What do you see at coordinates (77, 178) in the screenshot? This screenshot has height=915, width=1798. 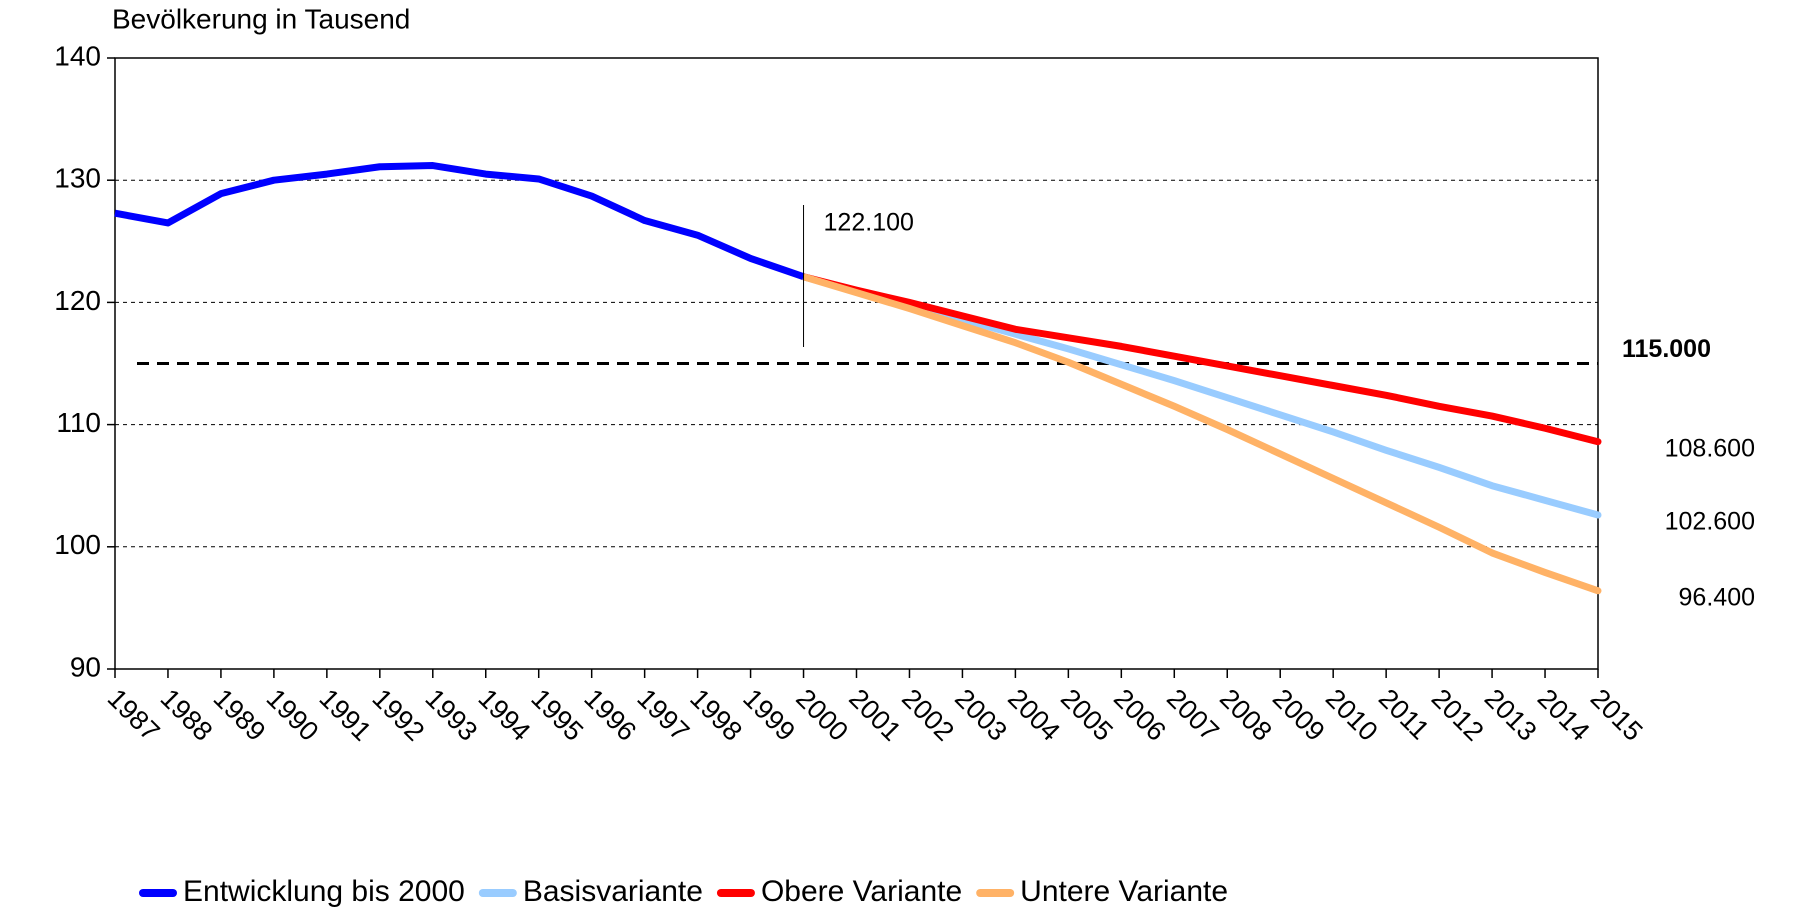 I see `y-tick-label: 130` at bounding box center [77, 178].